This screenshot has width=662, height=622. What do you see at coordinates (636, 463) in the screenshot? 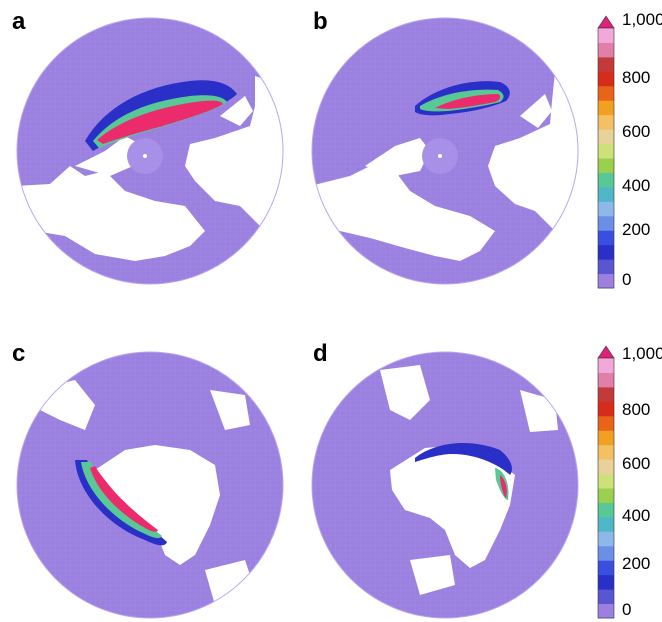
I see `colorbar-bottom-tick-600: 600` at bounding box center [636, 463].